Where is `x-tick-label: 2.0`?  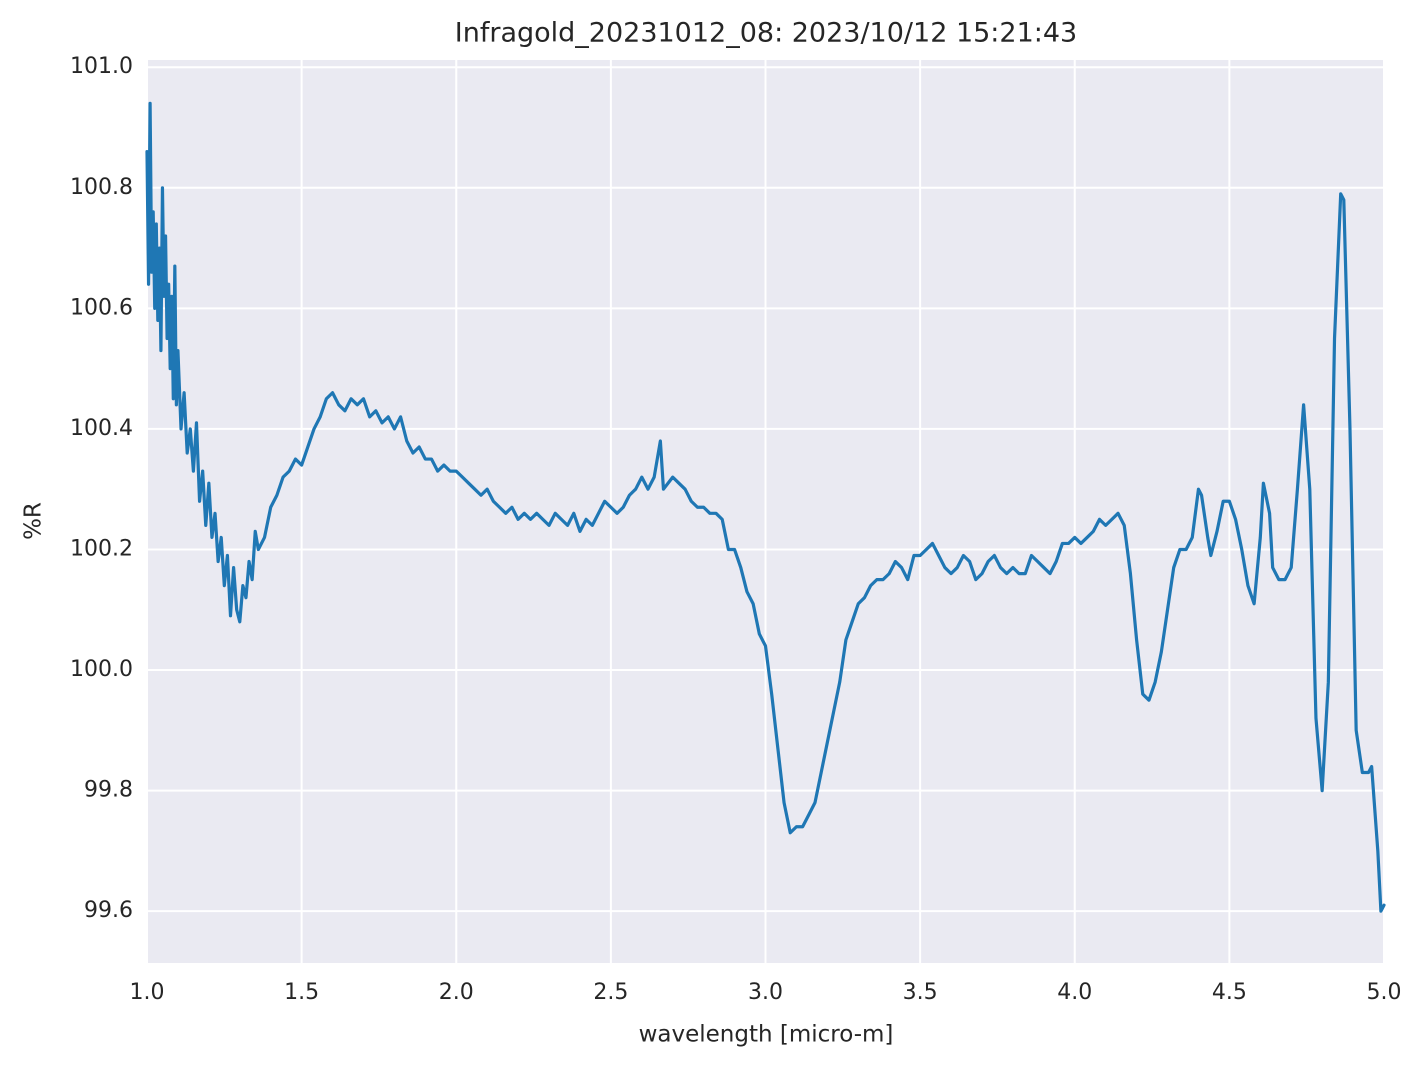
x-tick-label: 2.0 is located at coordinates (456, 992).